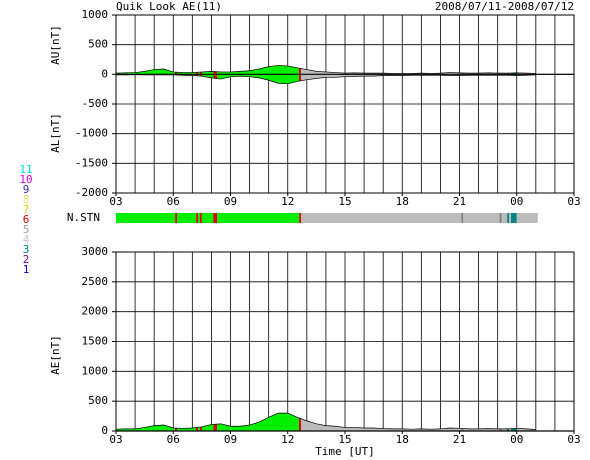 Image resolution: width=590 pixels, height=460 pixels. I want to click on legend-entry: 3, so click(26, 249).